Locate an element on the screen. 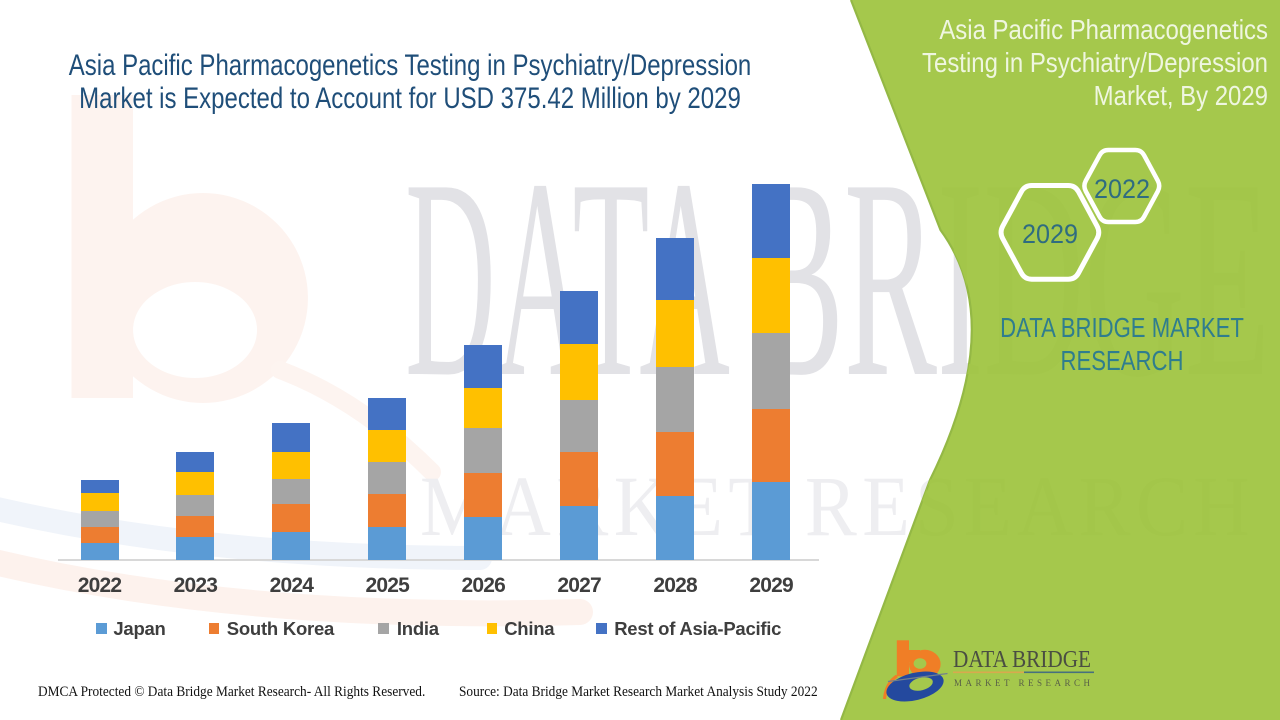 The image size is (1280, 720). svg-text: 2022 is located at coordinates (1122, 189).